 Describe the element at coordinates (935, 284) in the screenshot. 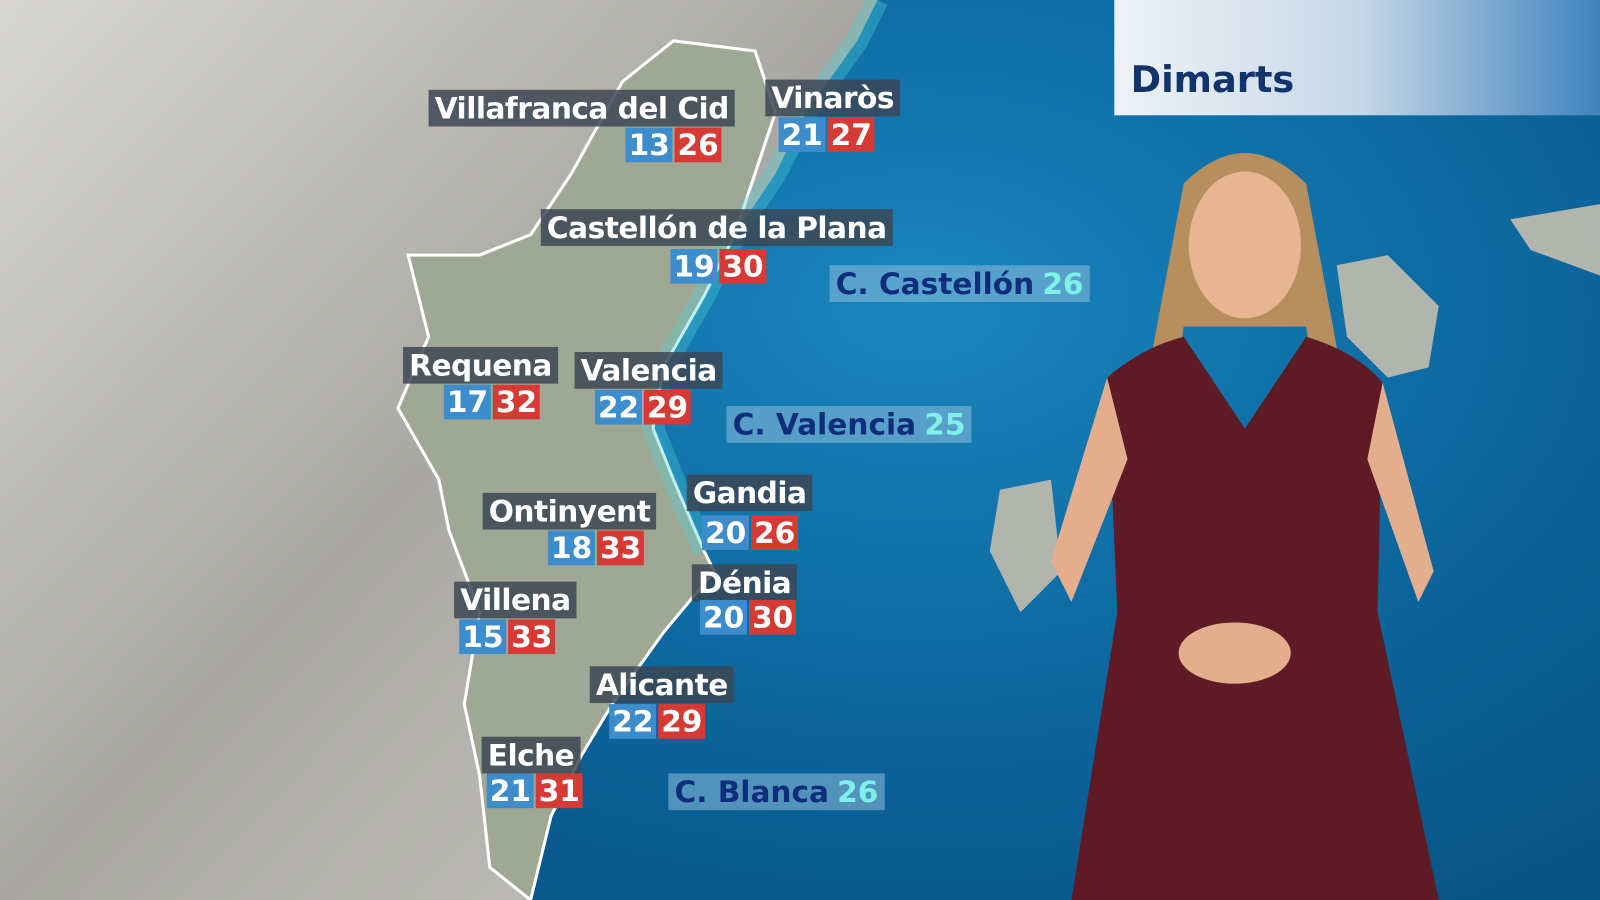

I see `sea-name: C. Castellón` at that location.